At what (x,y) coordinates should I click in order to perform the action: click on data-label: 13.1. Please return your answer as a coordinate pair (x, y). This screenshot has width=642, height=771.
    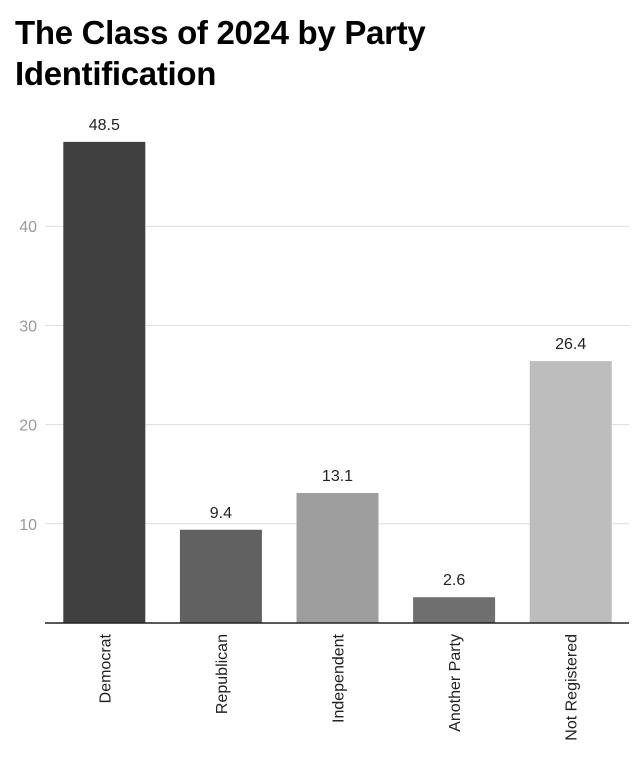
    Looking at the image, I should click on (337, 476).